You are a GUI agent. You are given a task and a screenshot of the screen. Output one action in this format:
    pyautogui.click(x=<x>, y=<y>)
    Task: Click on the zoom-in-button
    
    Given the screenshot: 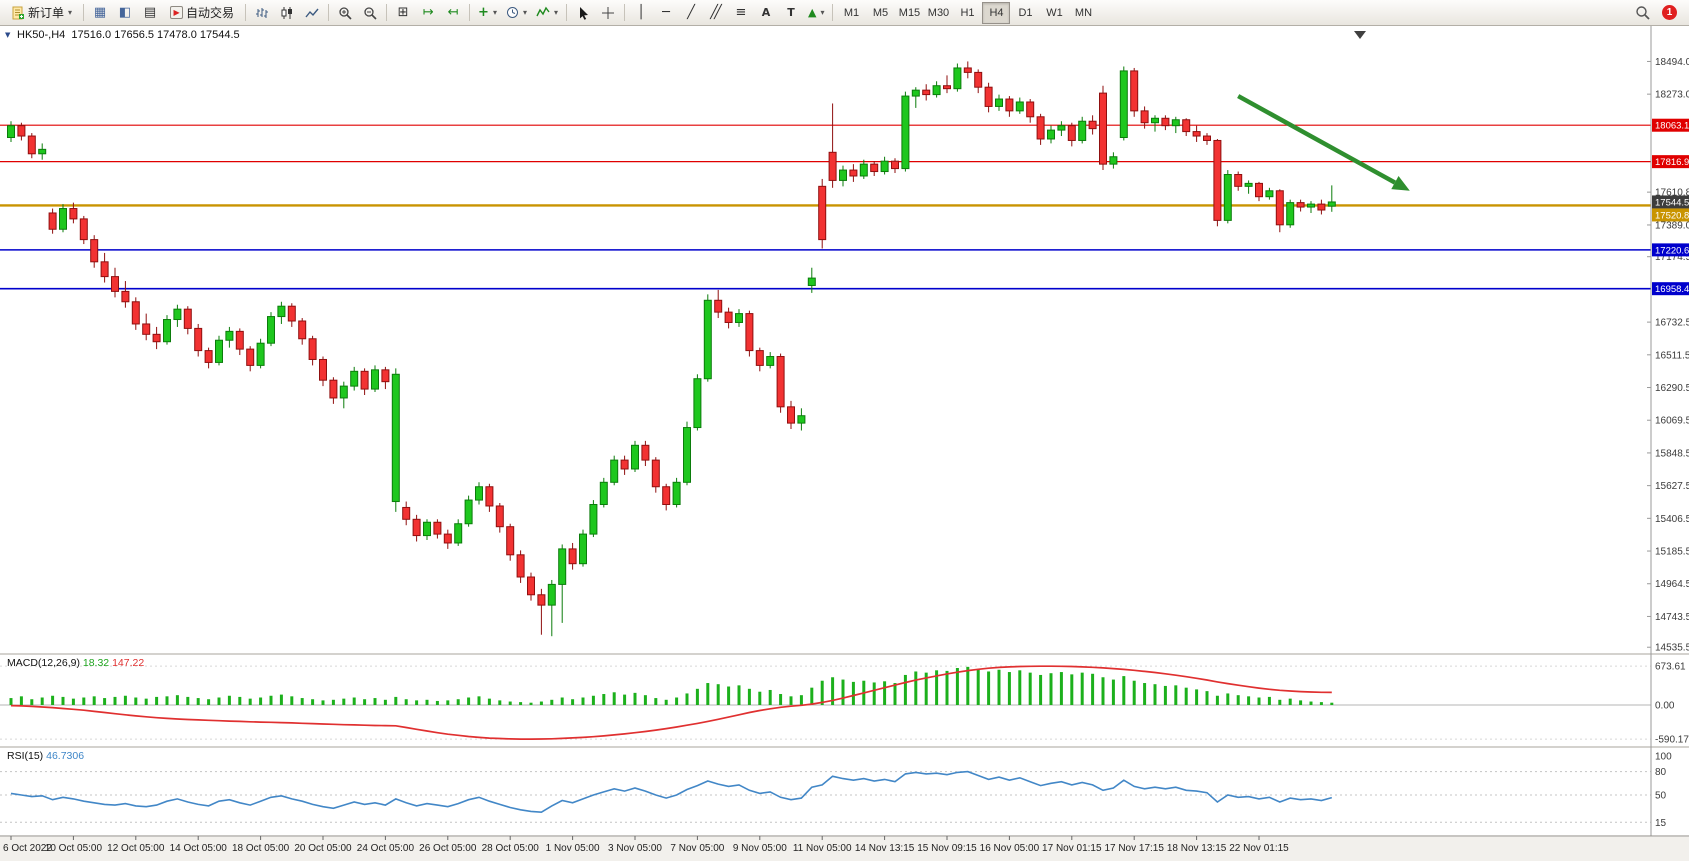 What is the action you would take?
    pyautogui.click(x=345, y=13)
    